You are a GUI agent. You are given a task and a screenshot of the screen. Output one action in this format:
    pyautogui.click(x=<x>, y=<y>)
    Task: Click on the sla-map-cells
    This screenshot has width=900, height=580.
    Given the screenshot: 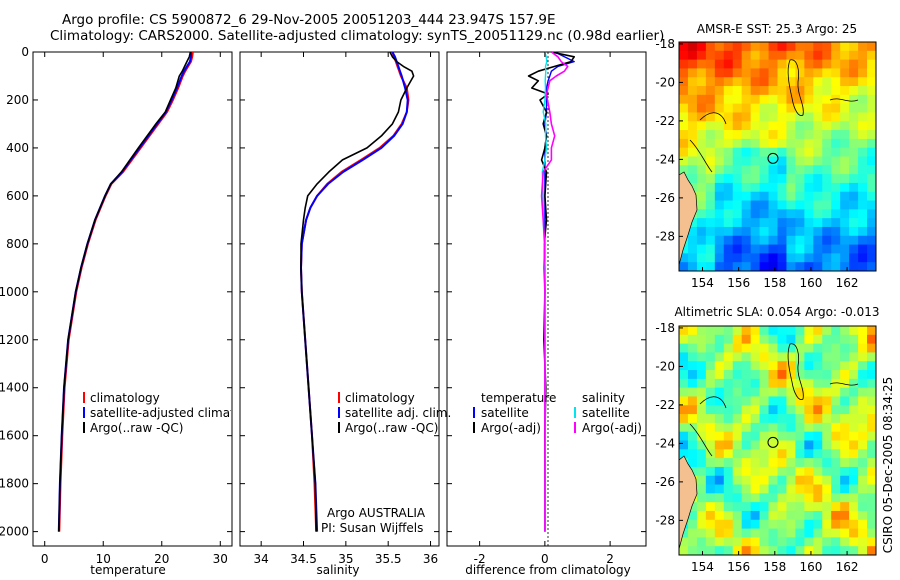 What is the action you would take?
    pyautogui.click(x=777, y=440)
    